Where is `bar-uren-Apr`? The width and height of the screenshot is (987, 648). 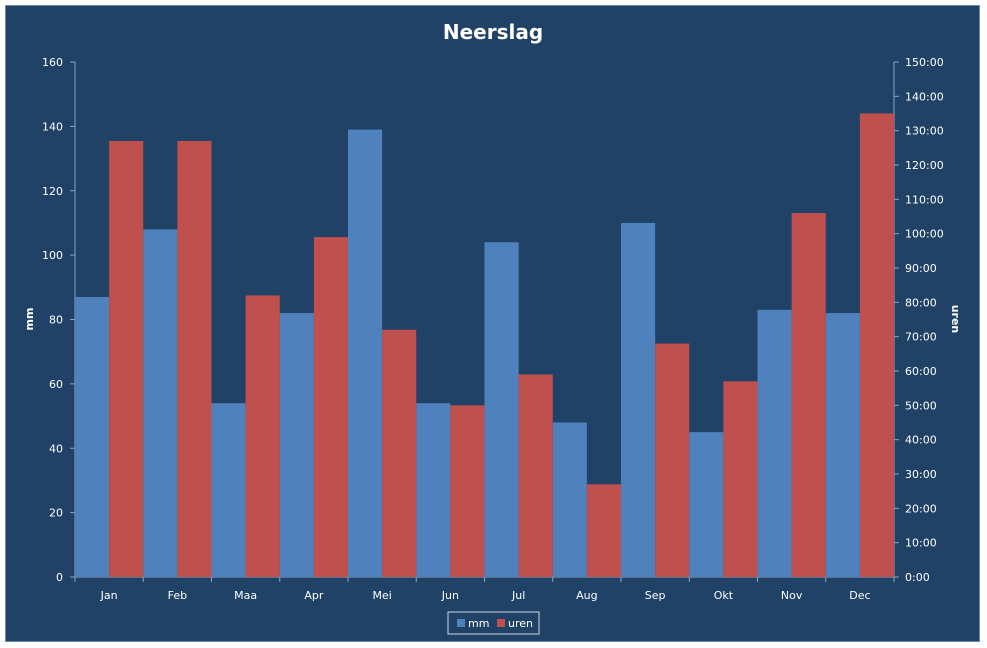 bar-uren-Apr is located at coordinates (330, 407).